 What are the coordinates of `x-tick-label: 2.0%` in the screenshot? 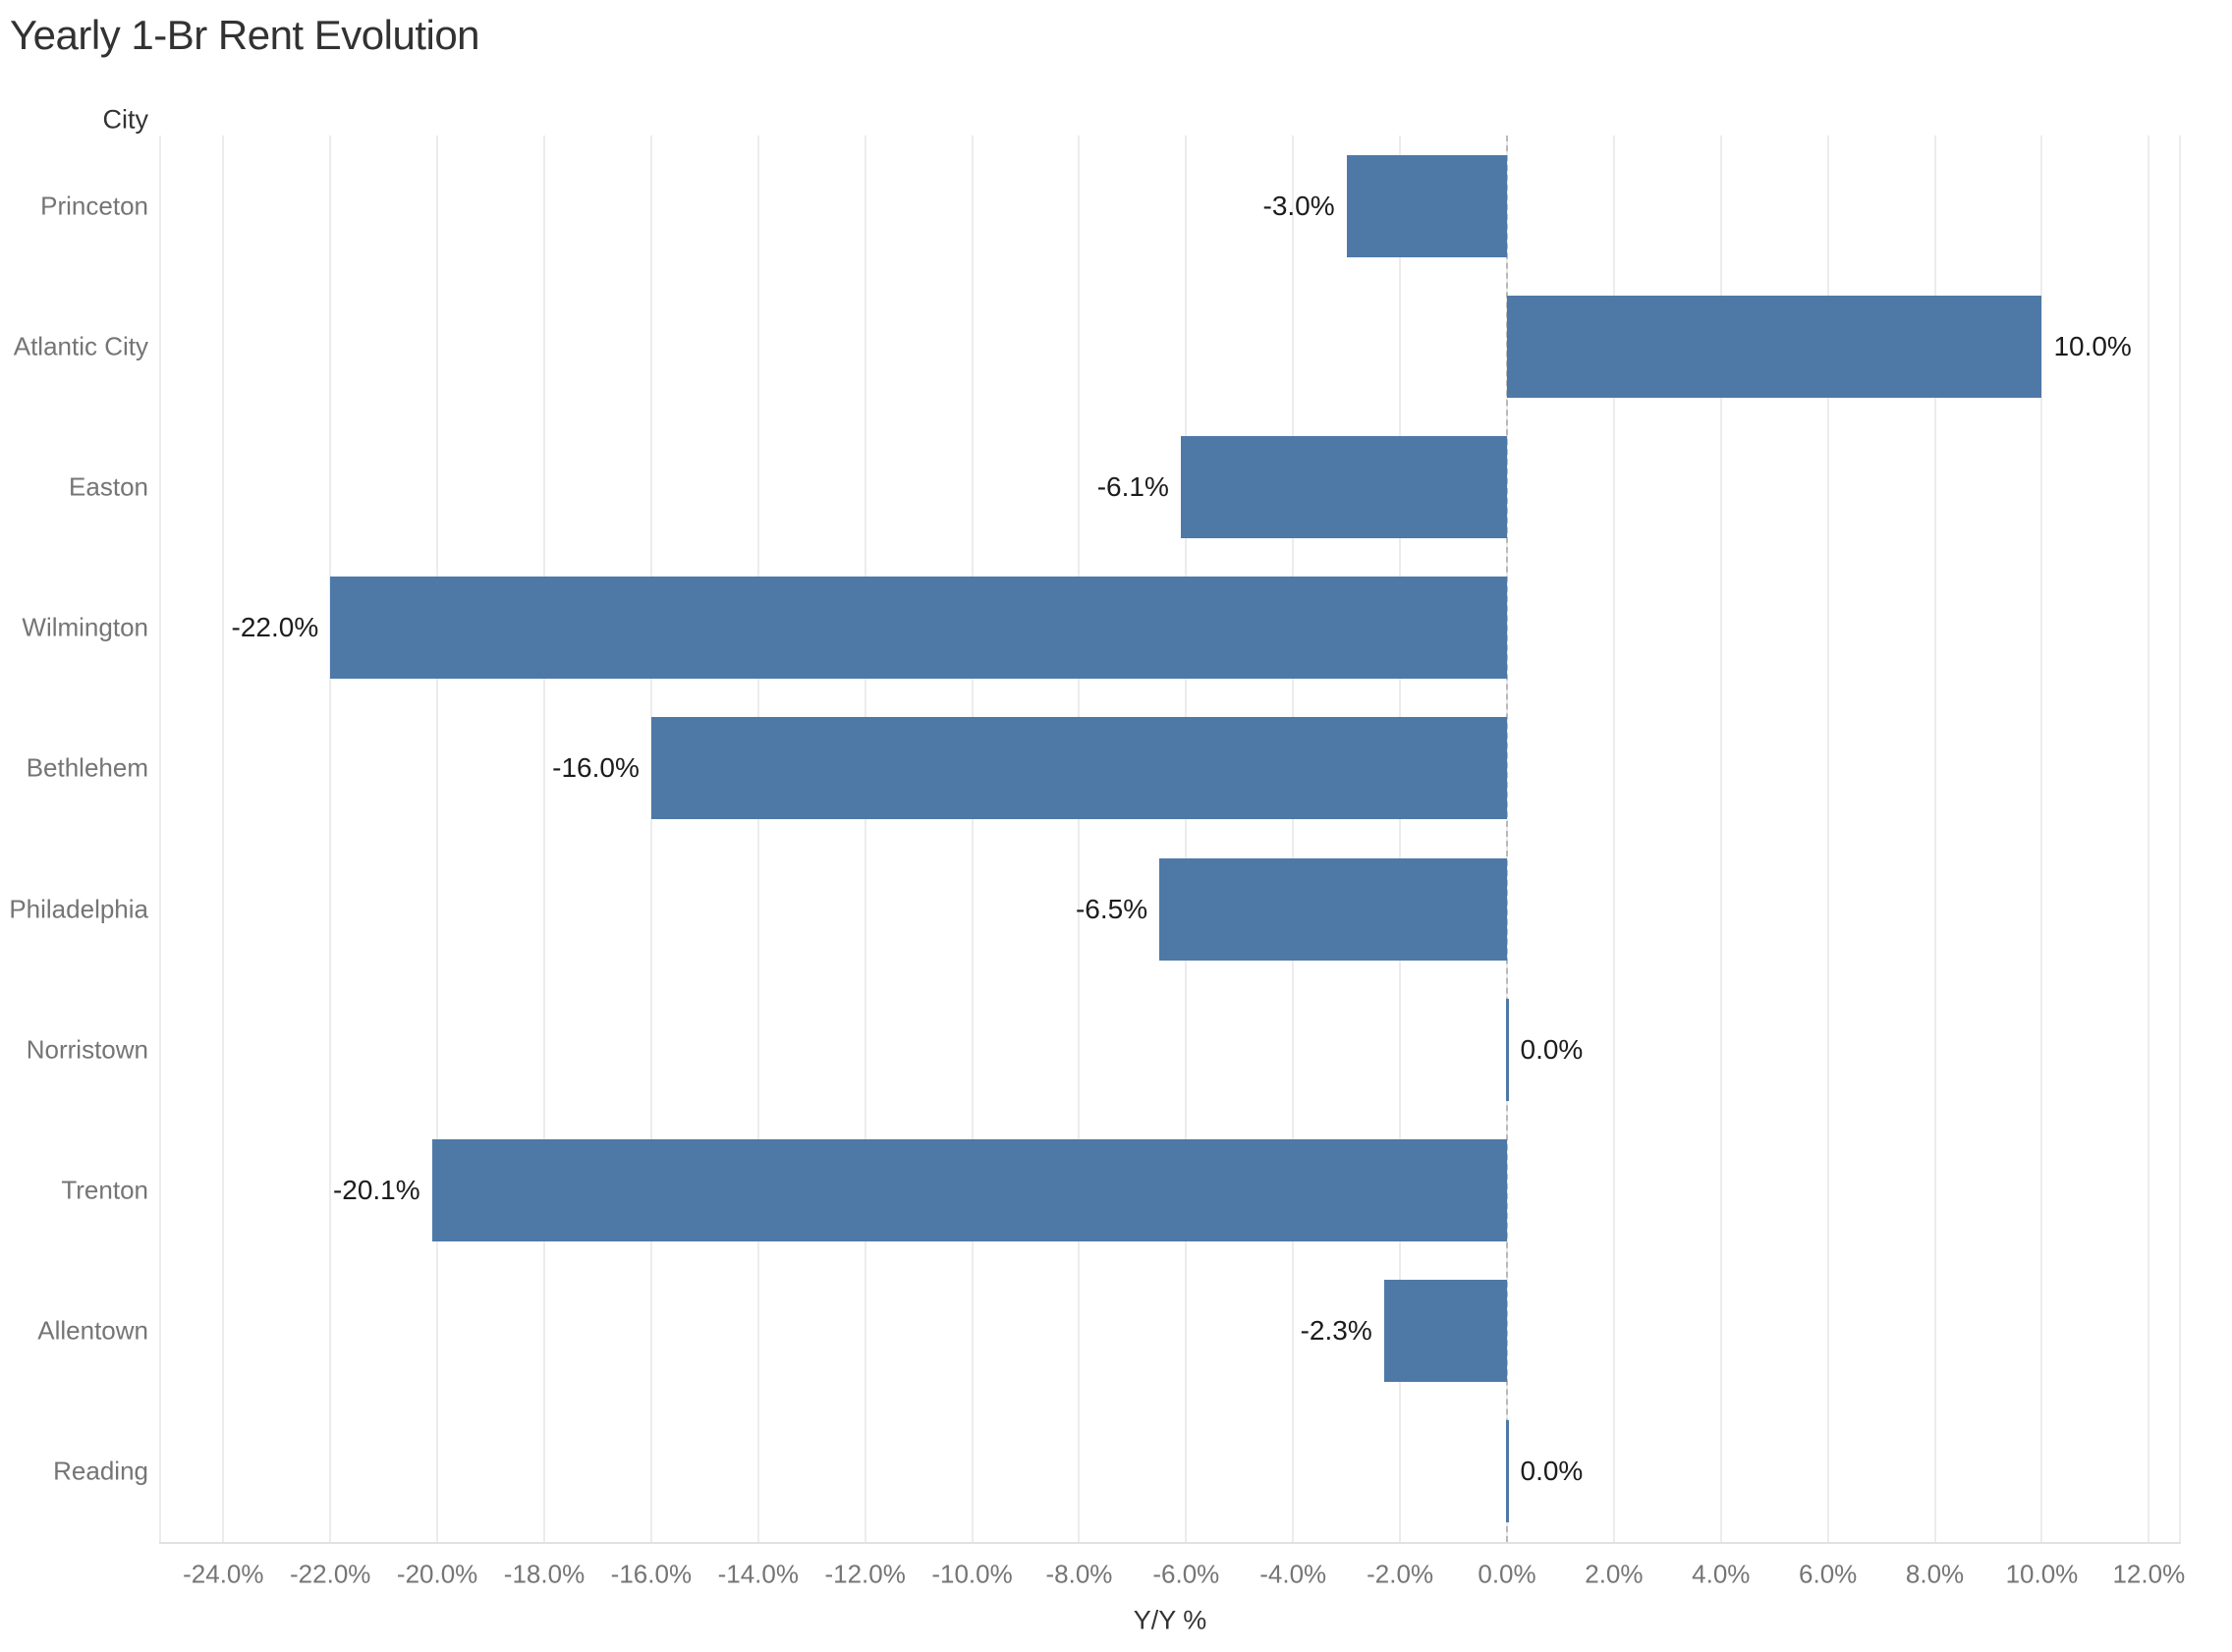 It's located at (1615, 1574).